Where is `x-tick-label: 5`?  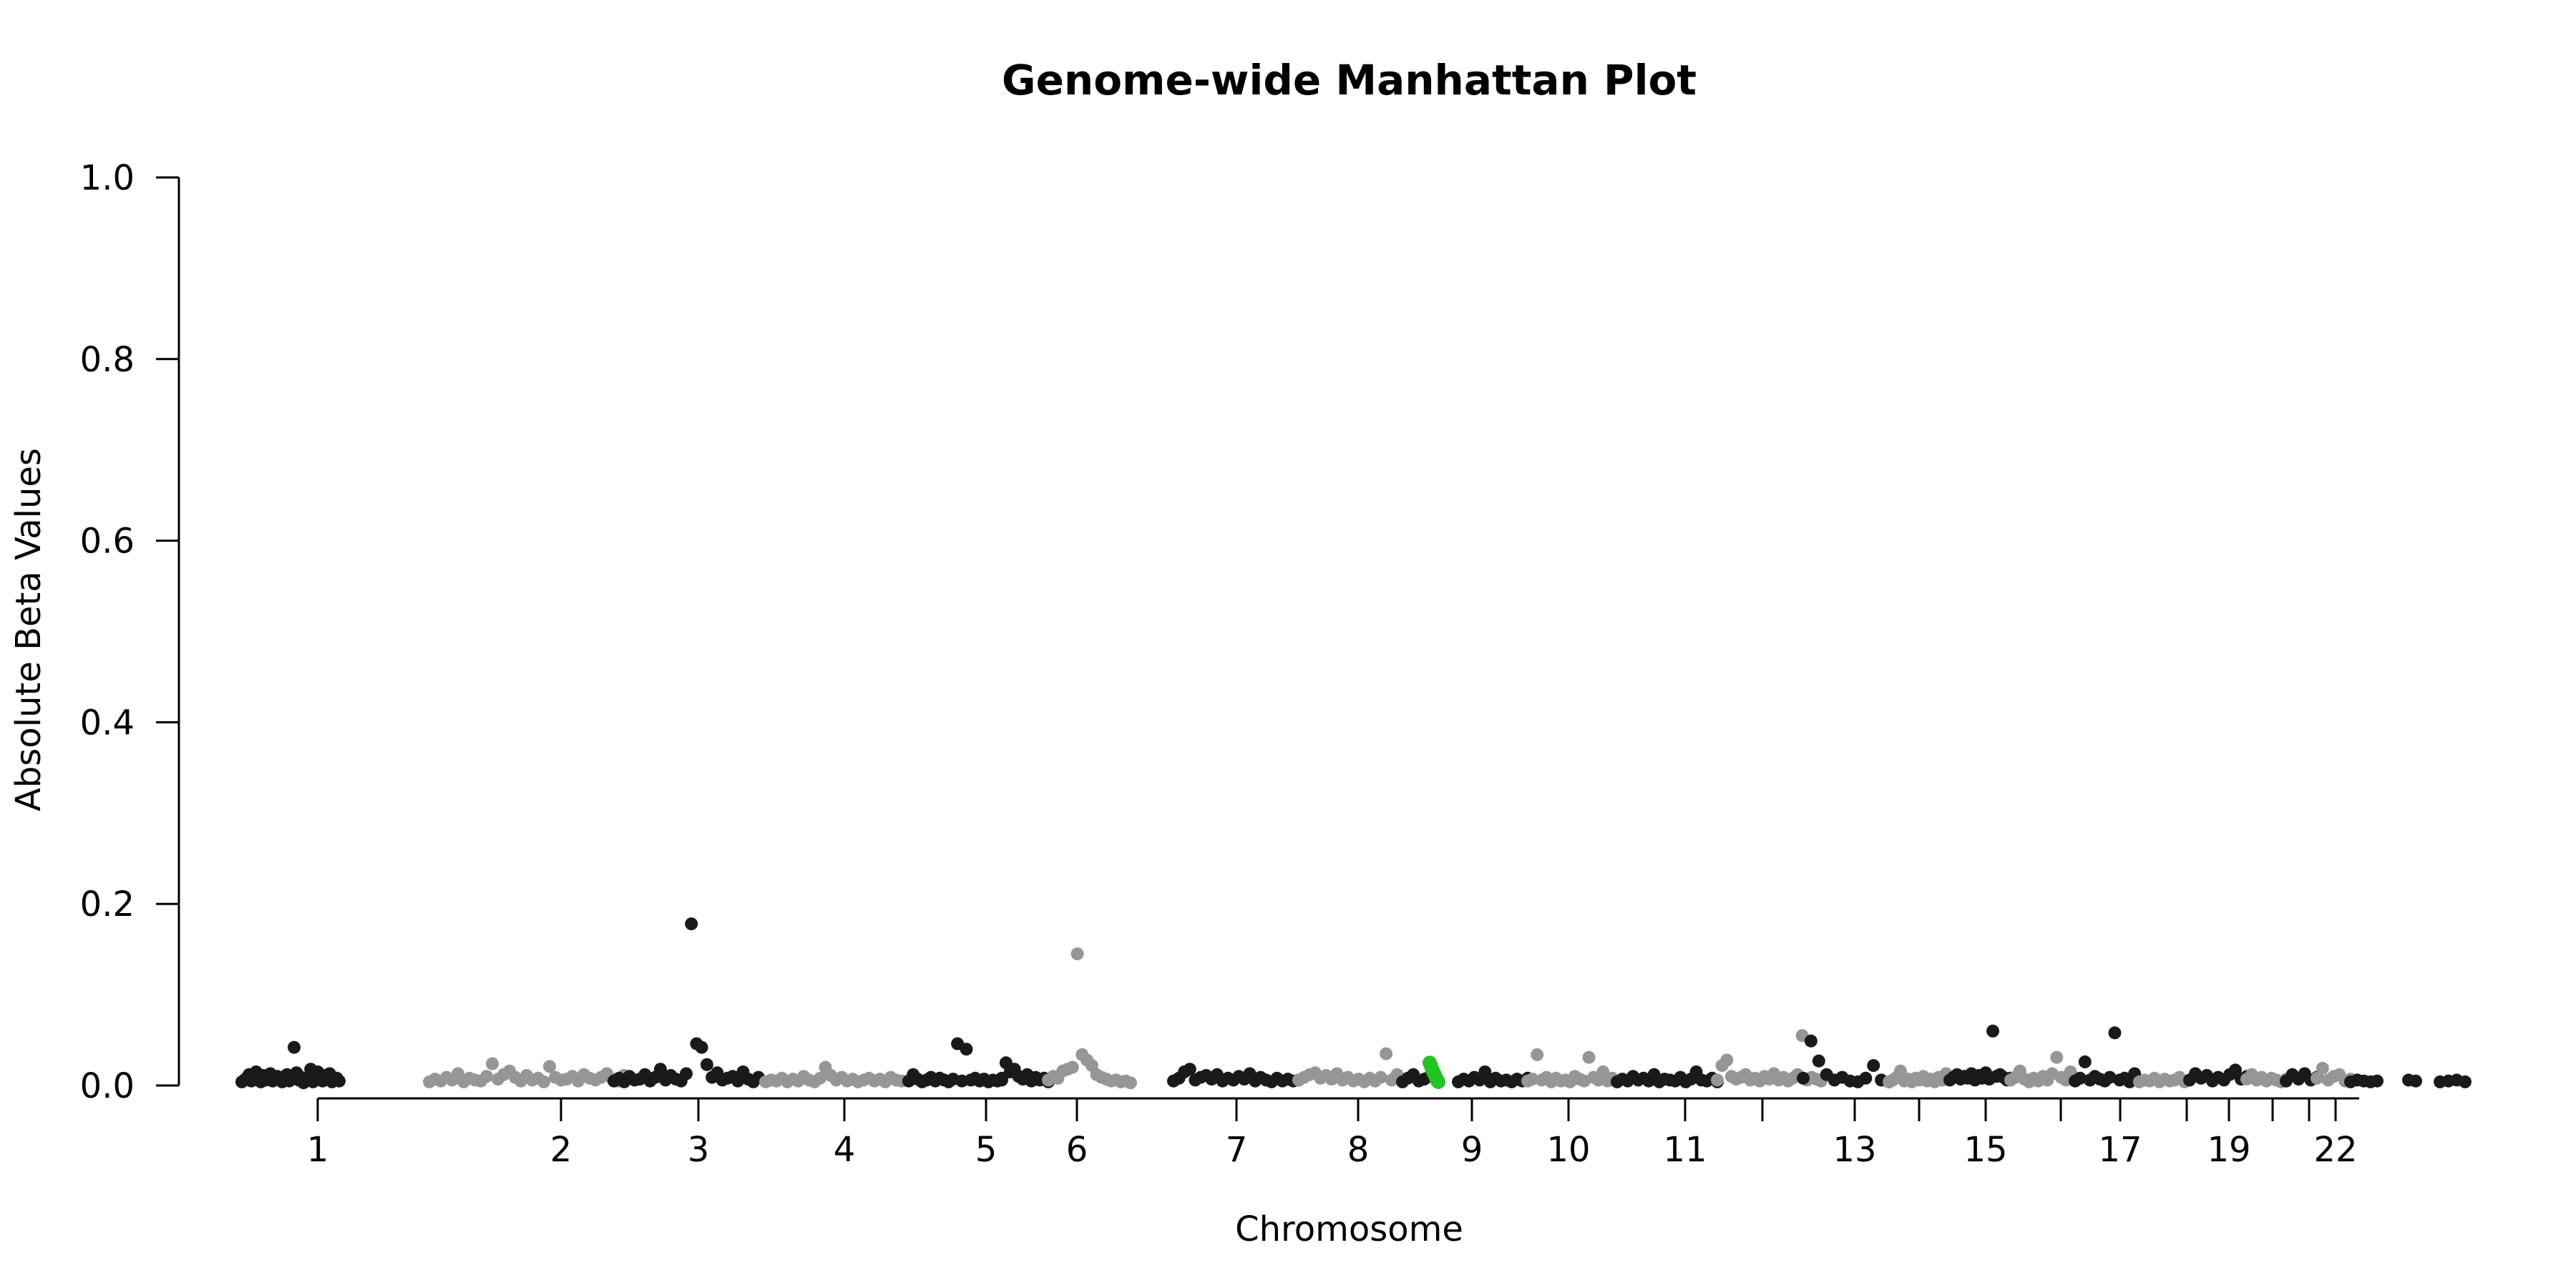 x-tick-label: 5 is located at coordinates (986, 1150).